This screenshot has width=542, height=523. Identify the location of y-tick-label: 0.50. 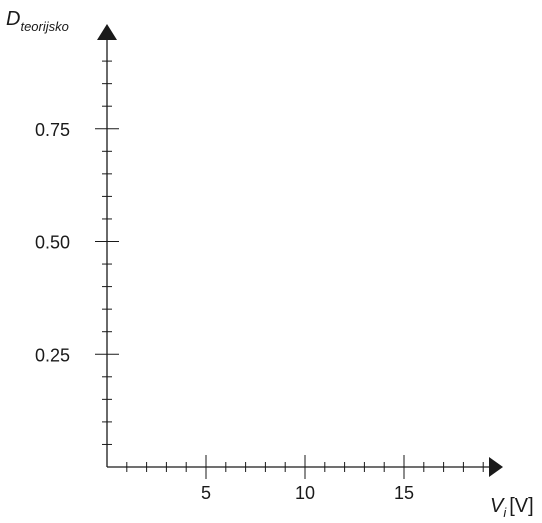
(52, 243).